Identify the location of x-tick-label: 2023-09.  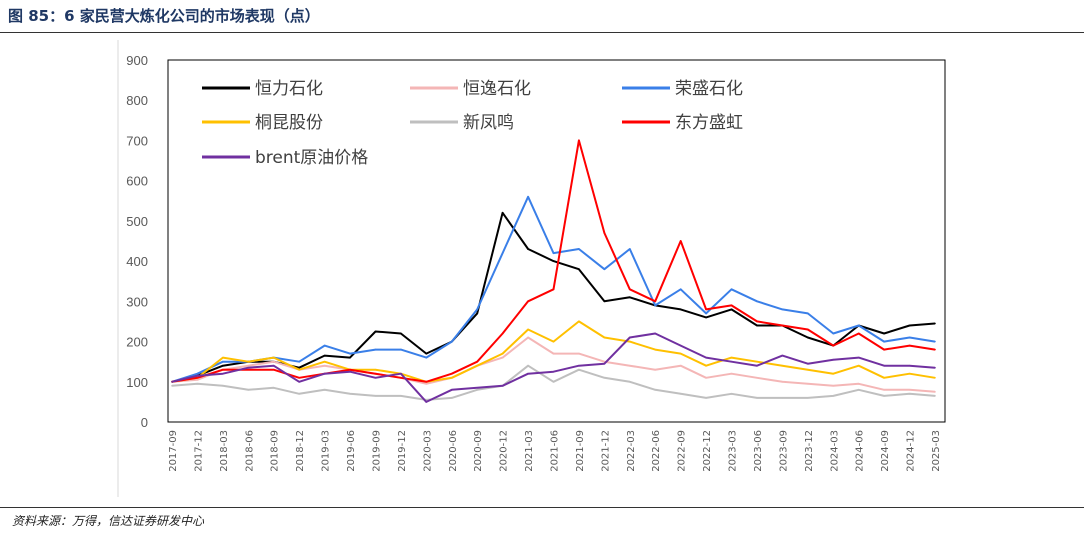
(783, 451).